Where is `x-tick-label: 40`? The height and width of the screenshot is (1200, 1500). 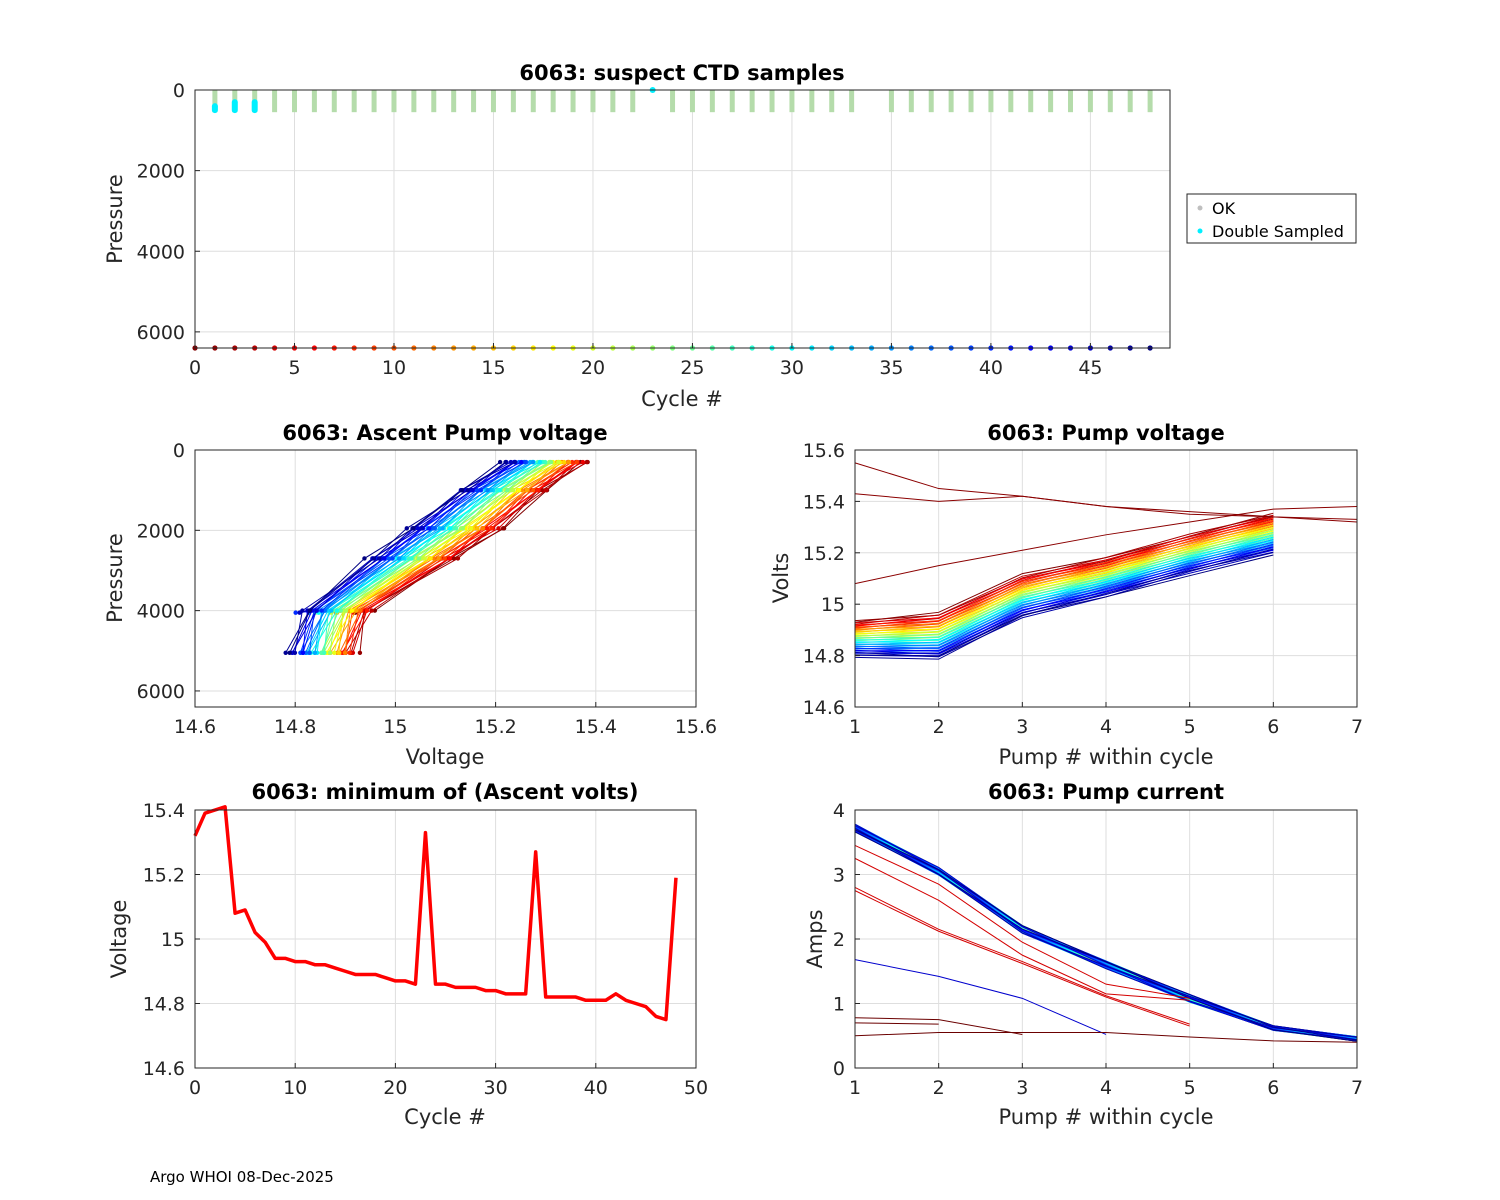 x-tick-label: 40 is located at coordinates (596, 1088).